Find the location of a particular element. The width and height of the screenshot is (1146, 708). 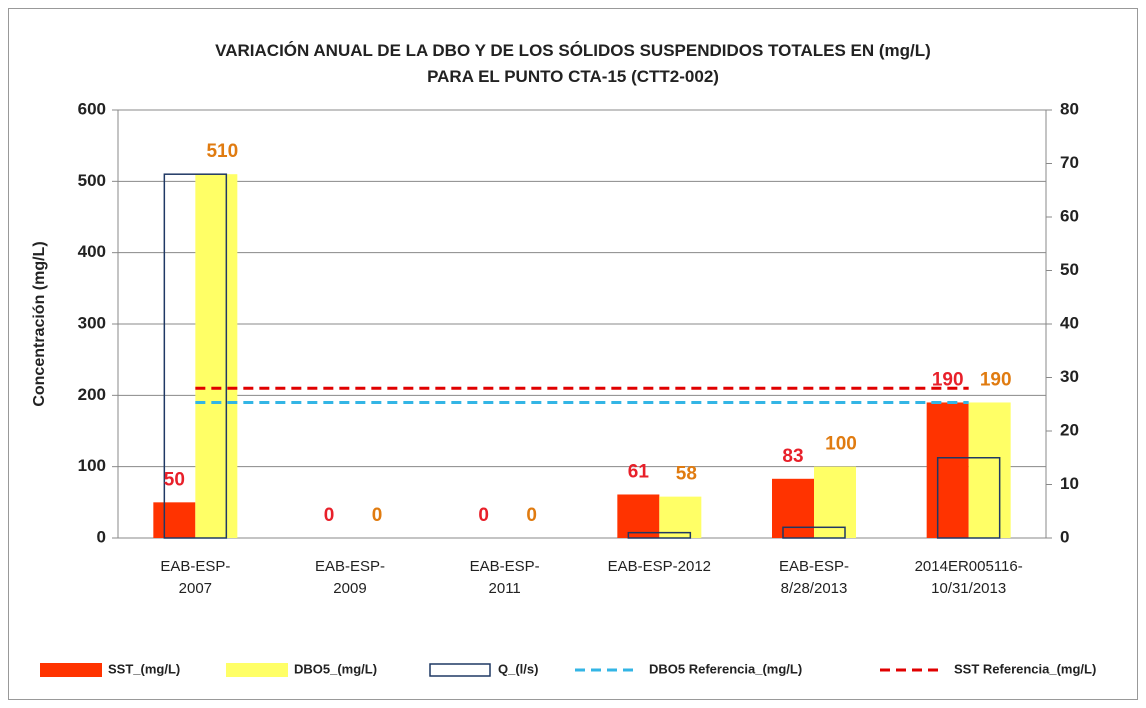

y-tick-label: 500 is located at coordinates (92, 180).